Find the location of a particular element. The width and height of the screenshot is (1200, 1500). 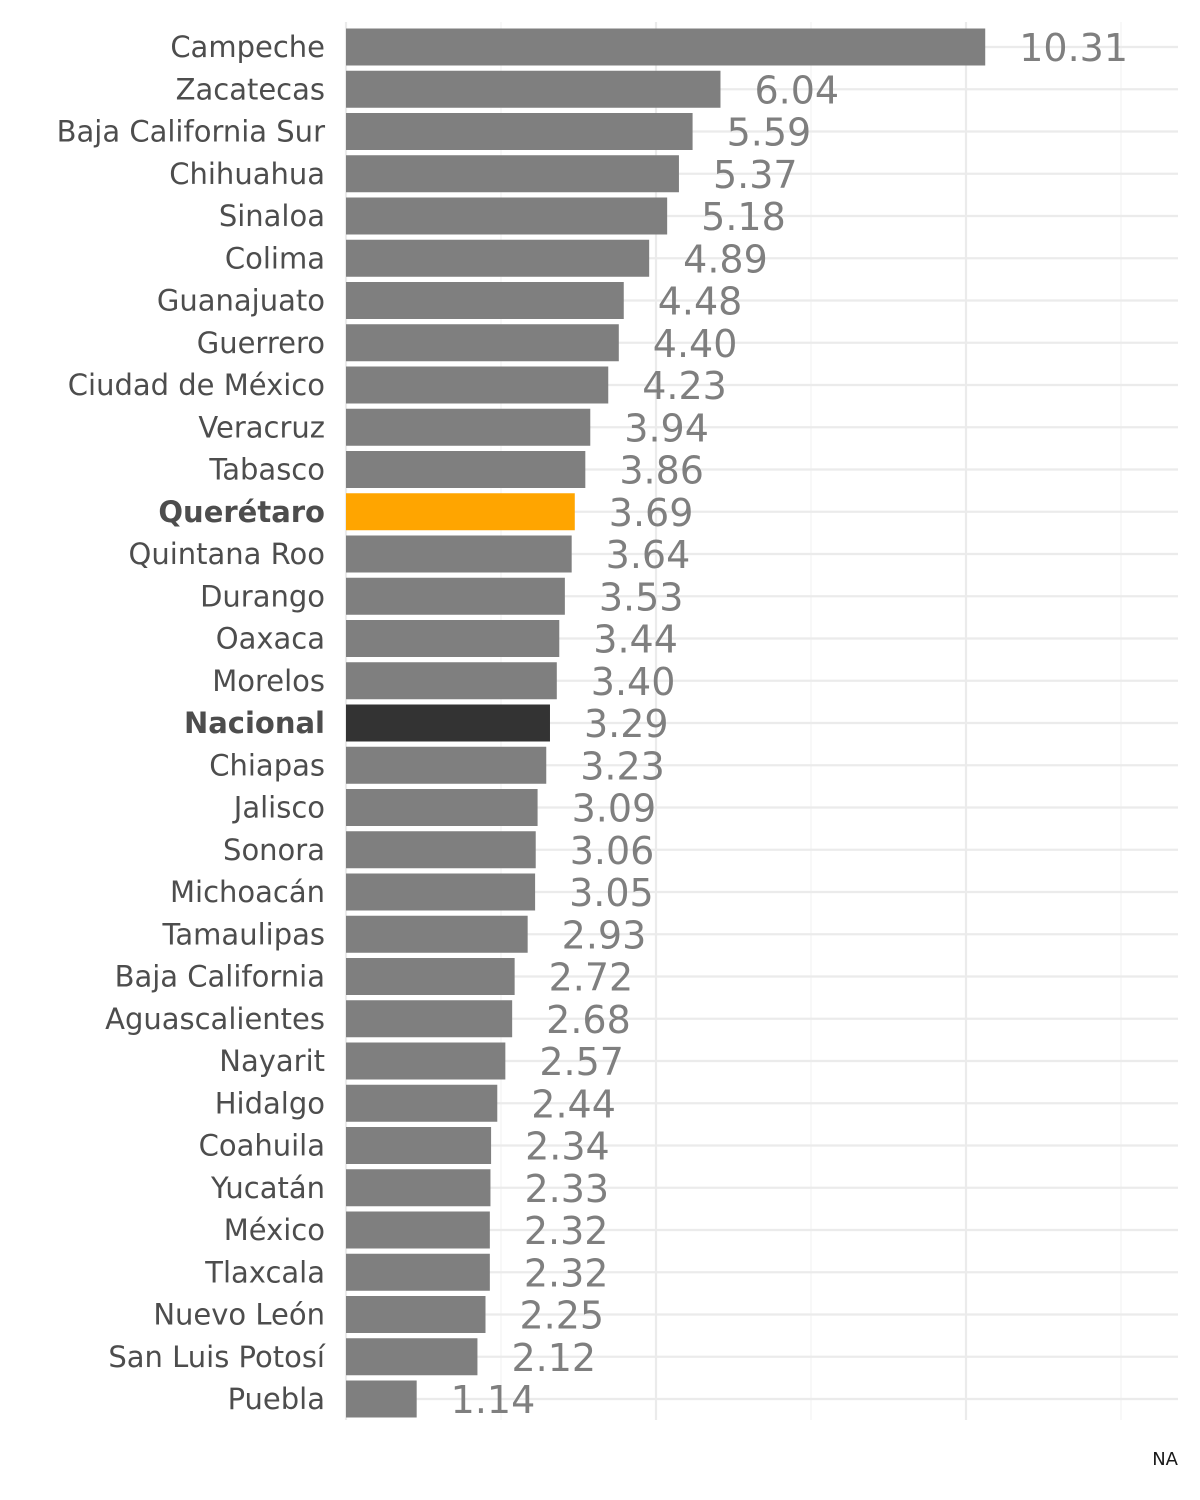

value-label: 3.23 is located at coordinates (622, 766).